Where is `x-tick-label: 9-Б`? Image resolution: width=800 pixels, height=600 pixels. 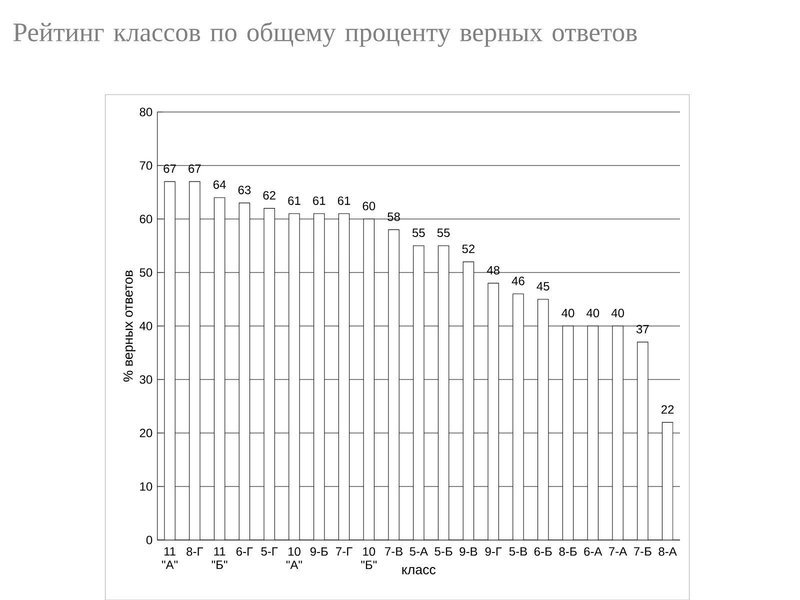 x-tick-label: 9-Б is located at coordinates (319, 551).